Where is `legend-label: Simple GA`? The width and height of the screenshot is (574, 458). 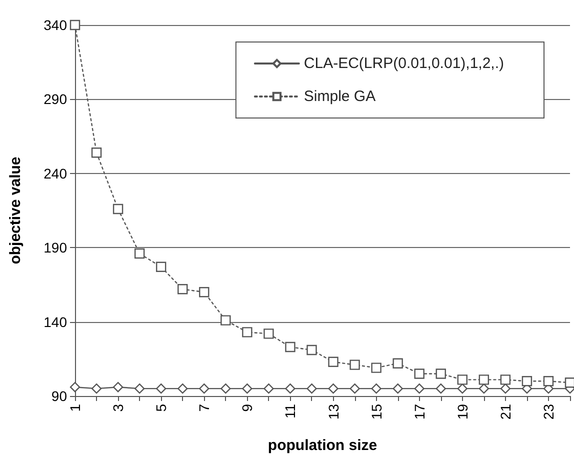
legend-label: Simple GA is located at coordinates (340, 96).